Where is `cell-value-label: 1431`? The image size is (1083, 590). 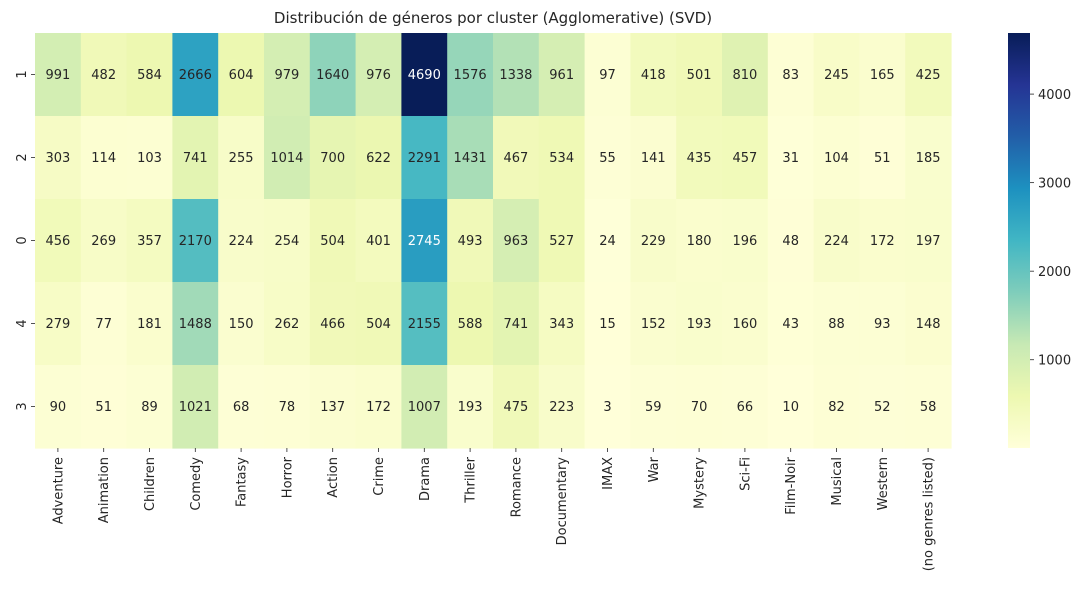 cell-value-label: 1431 is located at coordinates (470, 158).